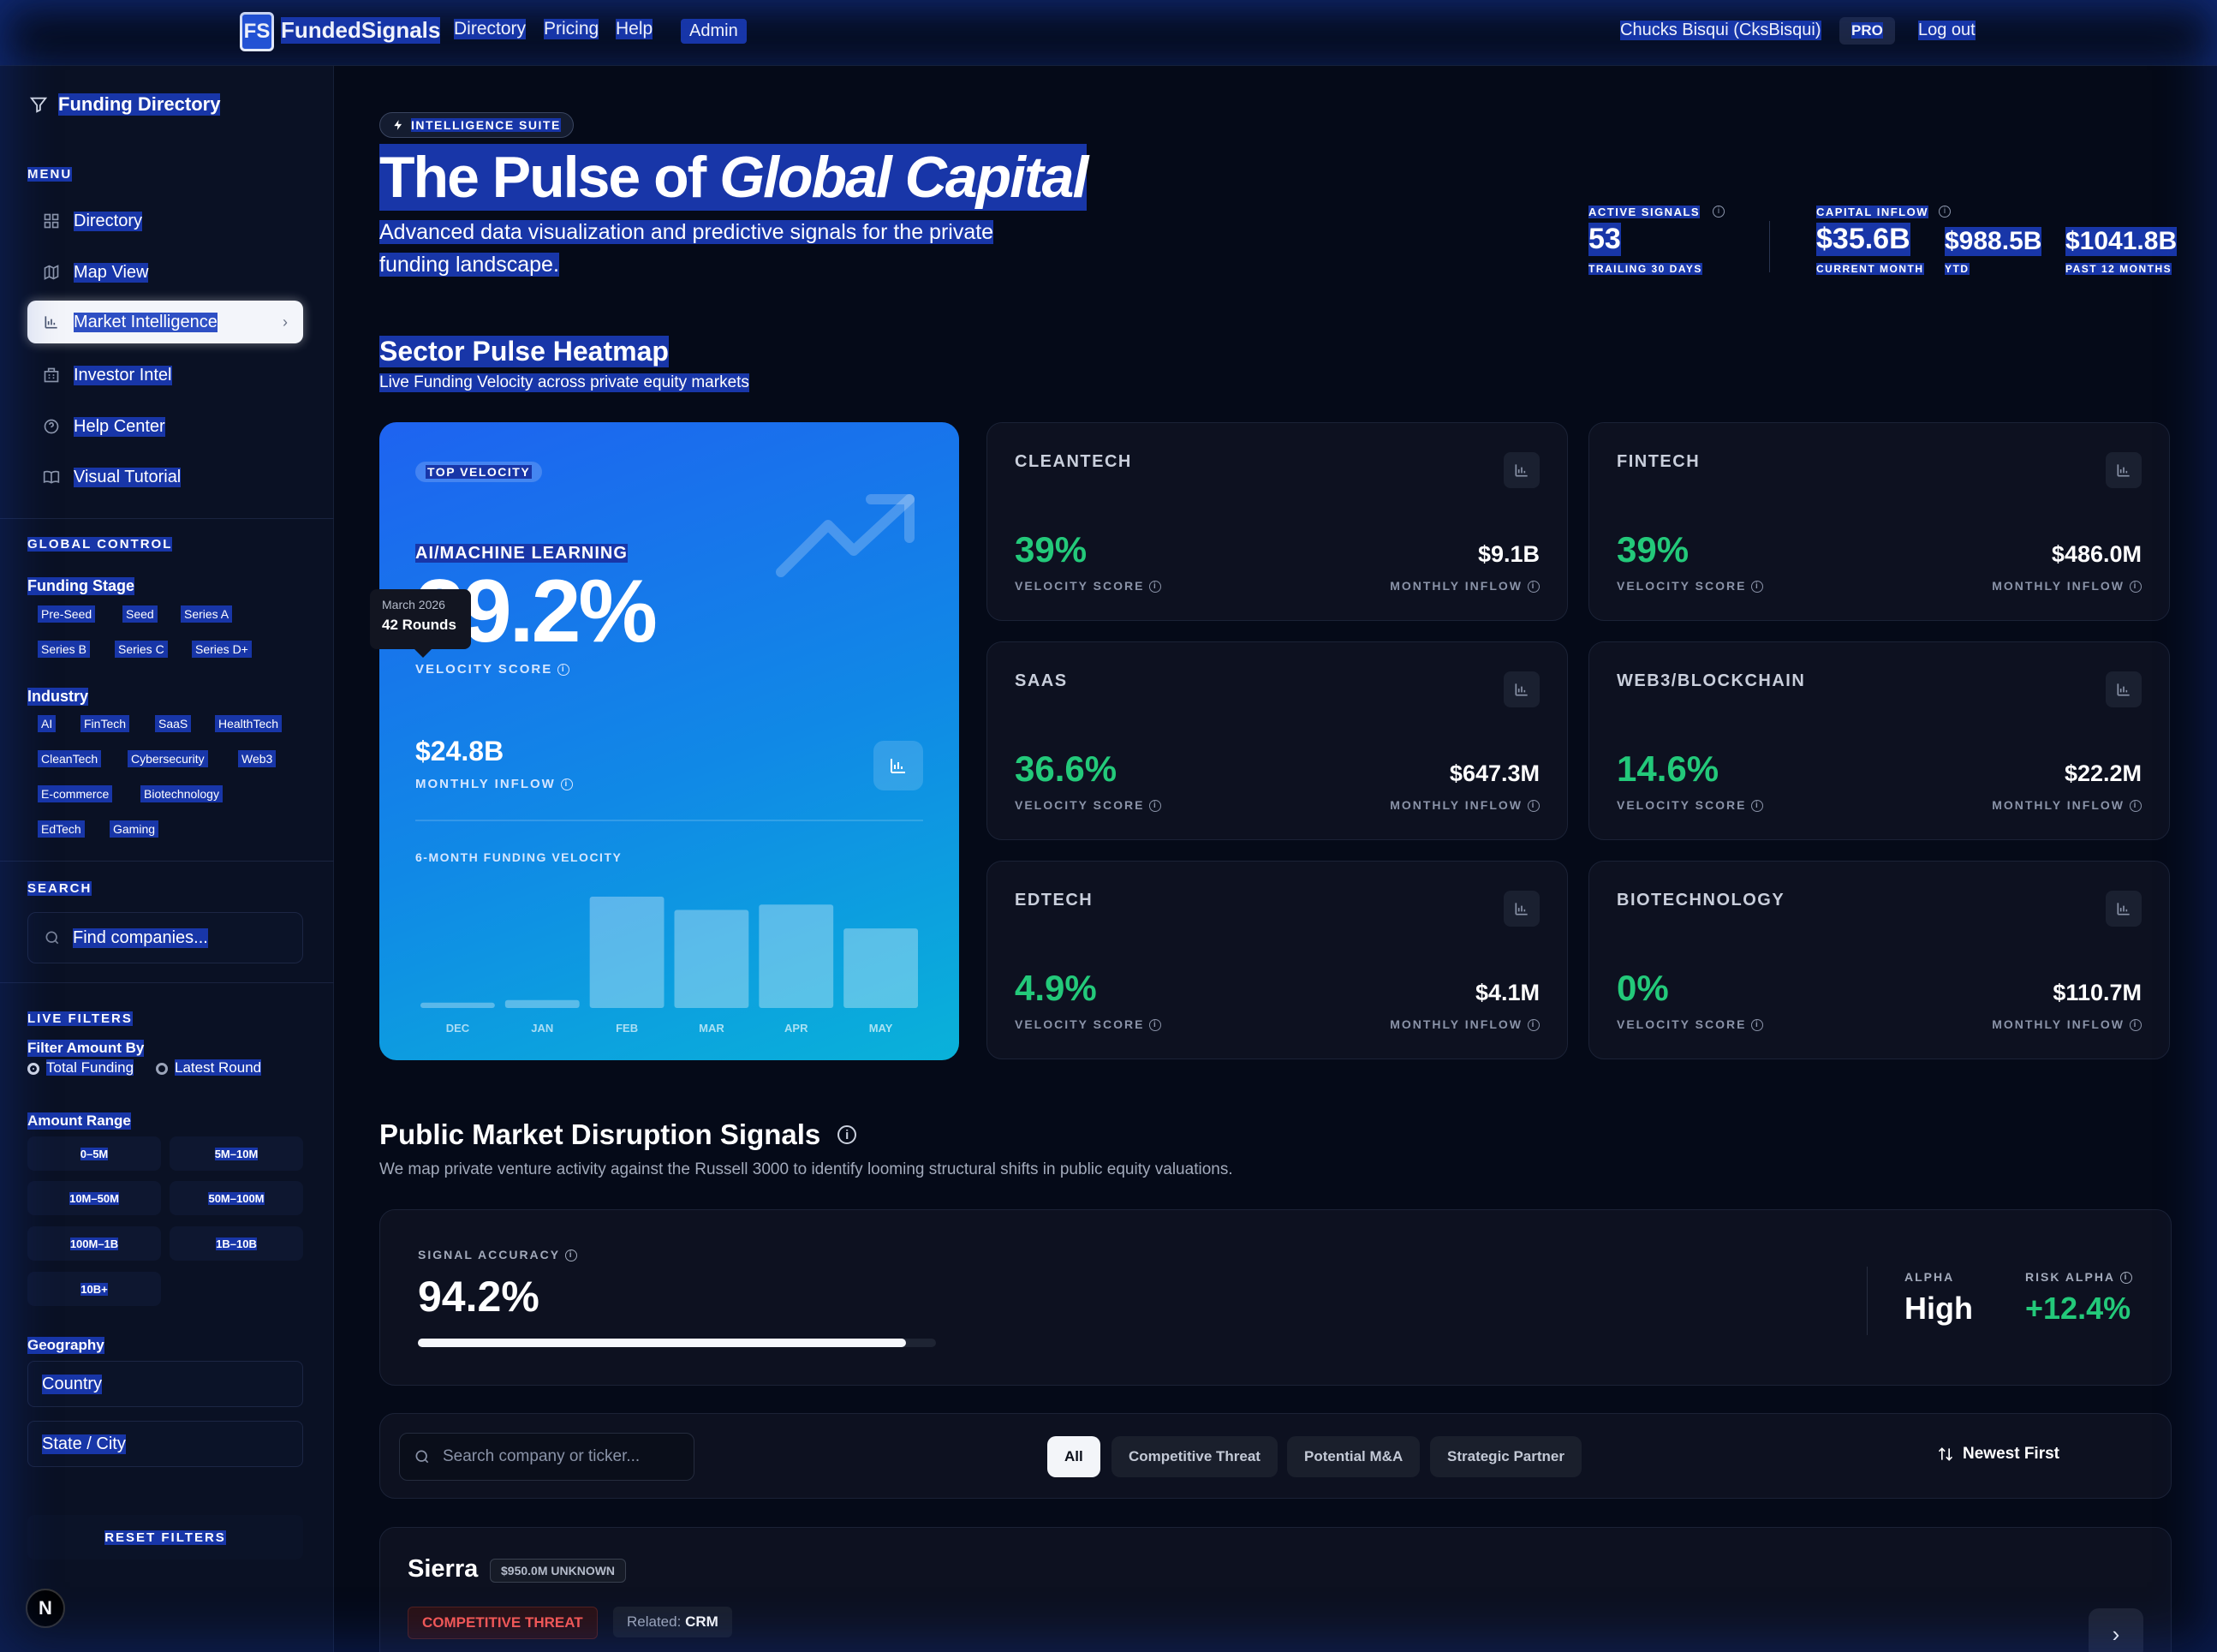 The height and width of the screenshot is (1652, 2217). Describe the element at coordinates (165, 272) in the screenshot. I see `sidebar-item-map-view: Map View` at that location.